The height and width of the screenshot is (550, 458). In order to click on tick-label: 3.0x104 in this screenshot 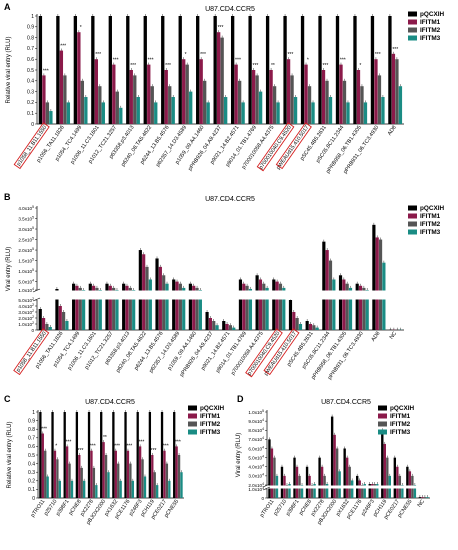, I will do `click(256, 476)`.